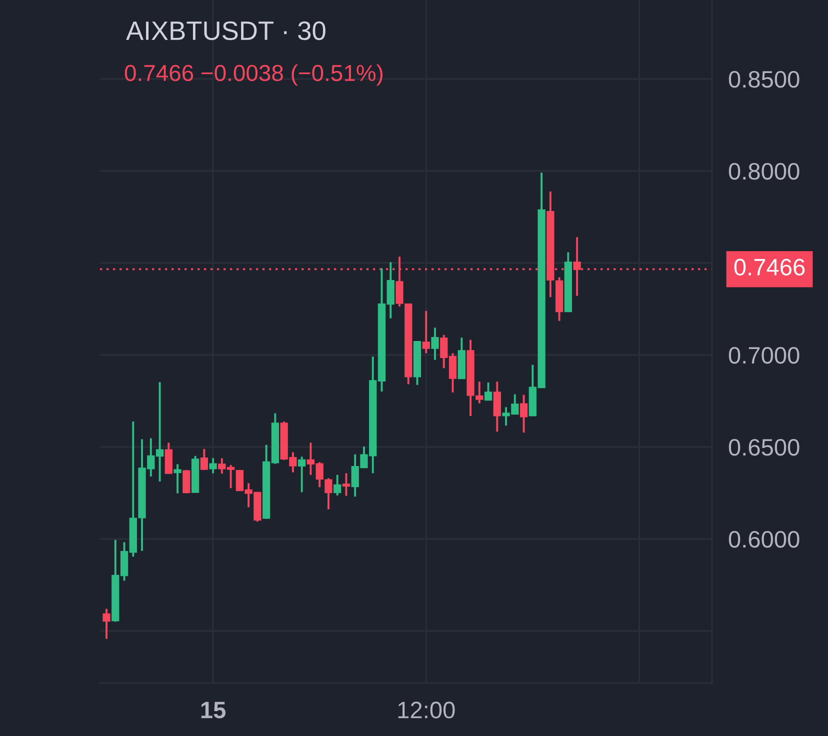  I want to click on ref-line-label: 0.7466, so click(769, 267).